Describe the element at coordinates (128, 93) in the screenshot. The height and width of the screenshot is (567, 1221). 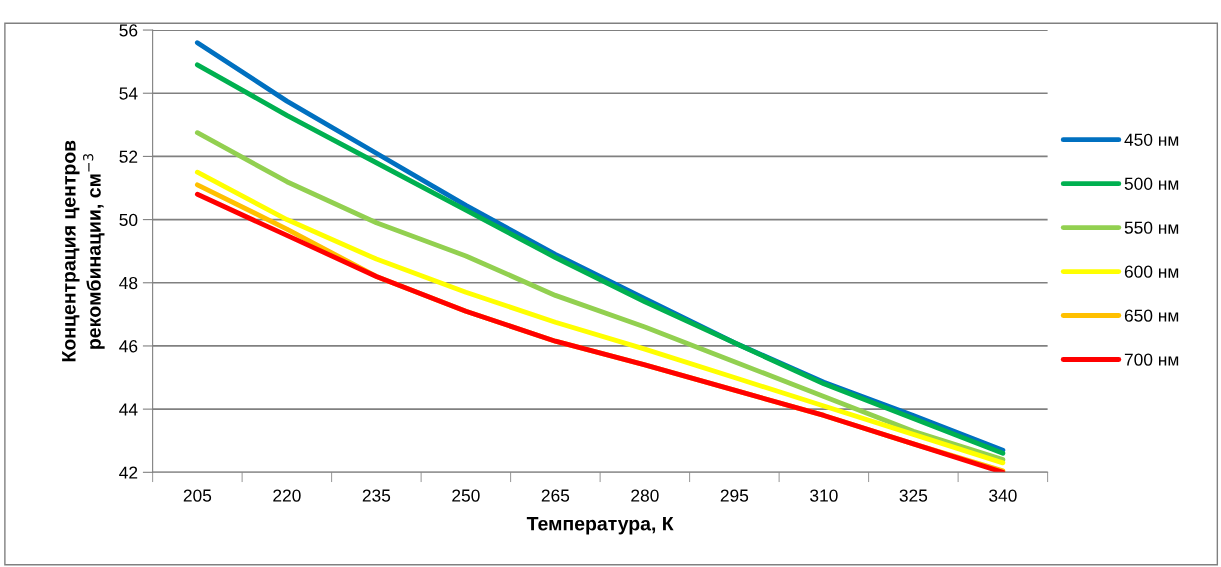
I see `y-tick-label: 54` at that location.